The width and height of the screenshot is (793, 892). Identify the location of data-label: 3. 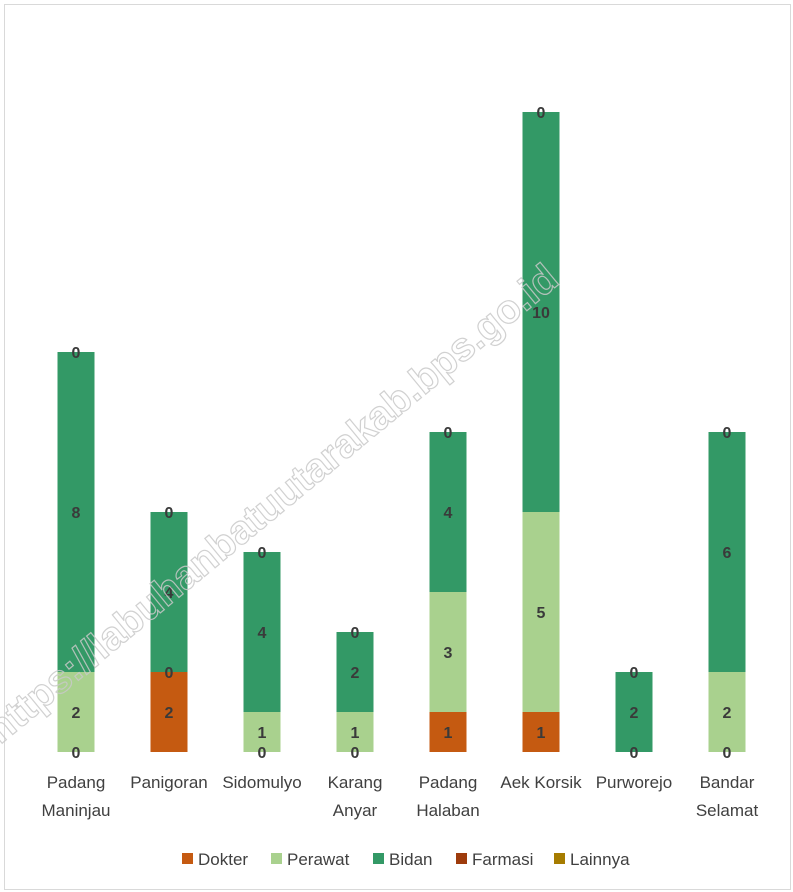
(448, 653).